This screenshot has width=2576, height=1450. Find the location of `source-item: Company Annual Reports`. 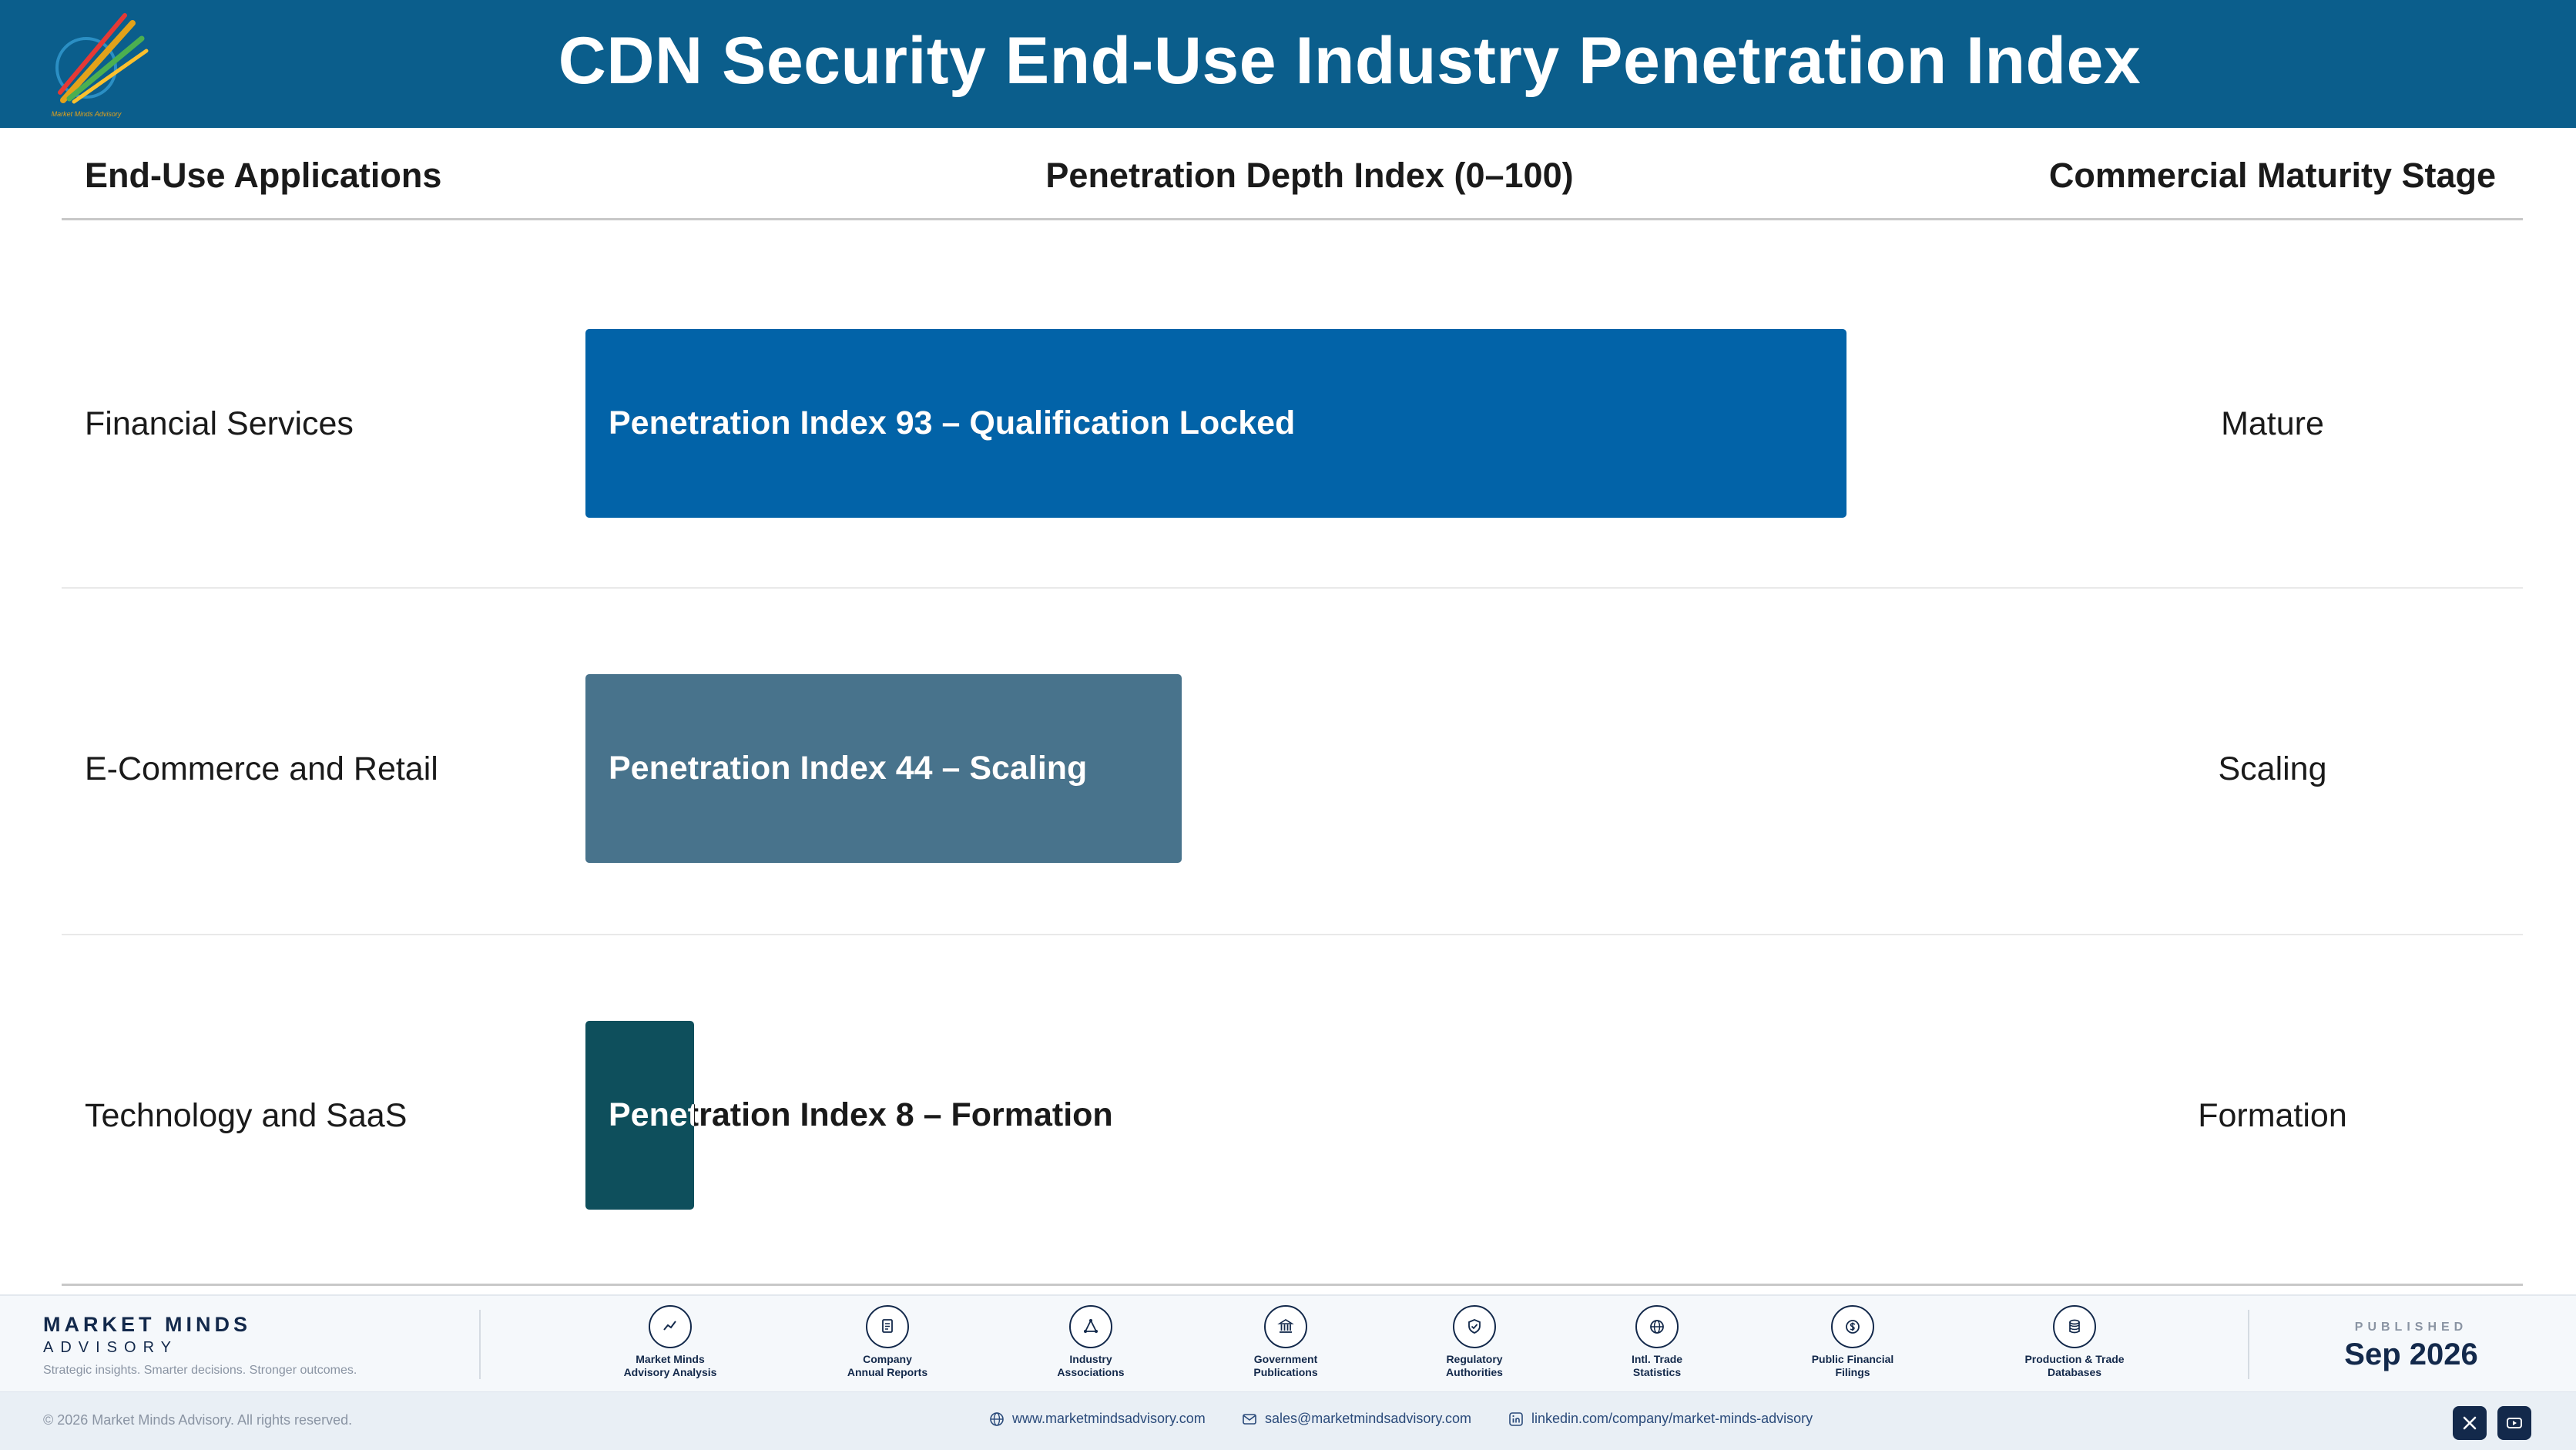

source-item: Company Annual Reports is located at coordinates (887, 1342).